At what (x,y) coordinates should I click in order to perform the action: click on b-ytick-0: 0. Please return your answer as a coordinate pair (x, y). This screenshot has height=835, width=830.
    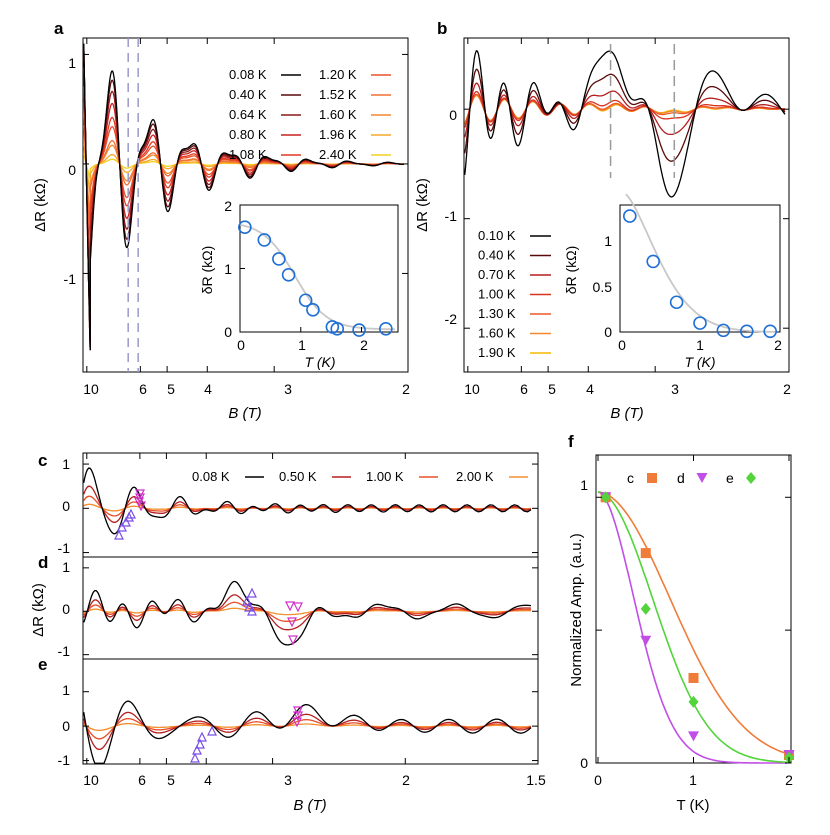
    Looking at the image, I should click on (453, 115).